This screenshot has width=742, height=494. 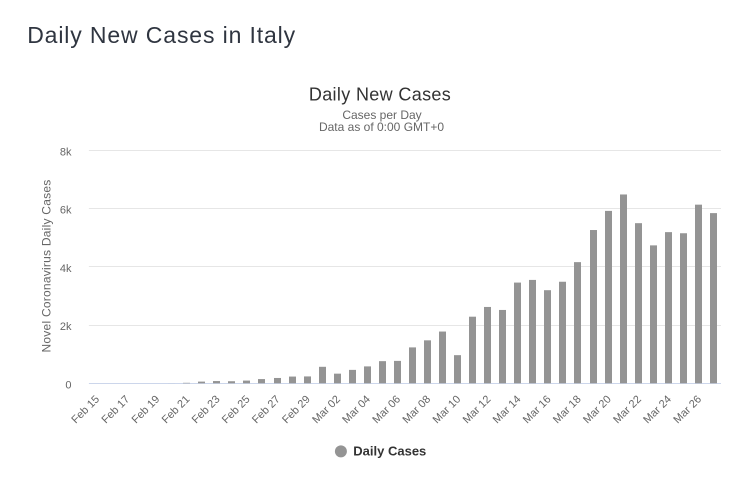 I want to click on svg-text: 0, so click(x=68, y=385).